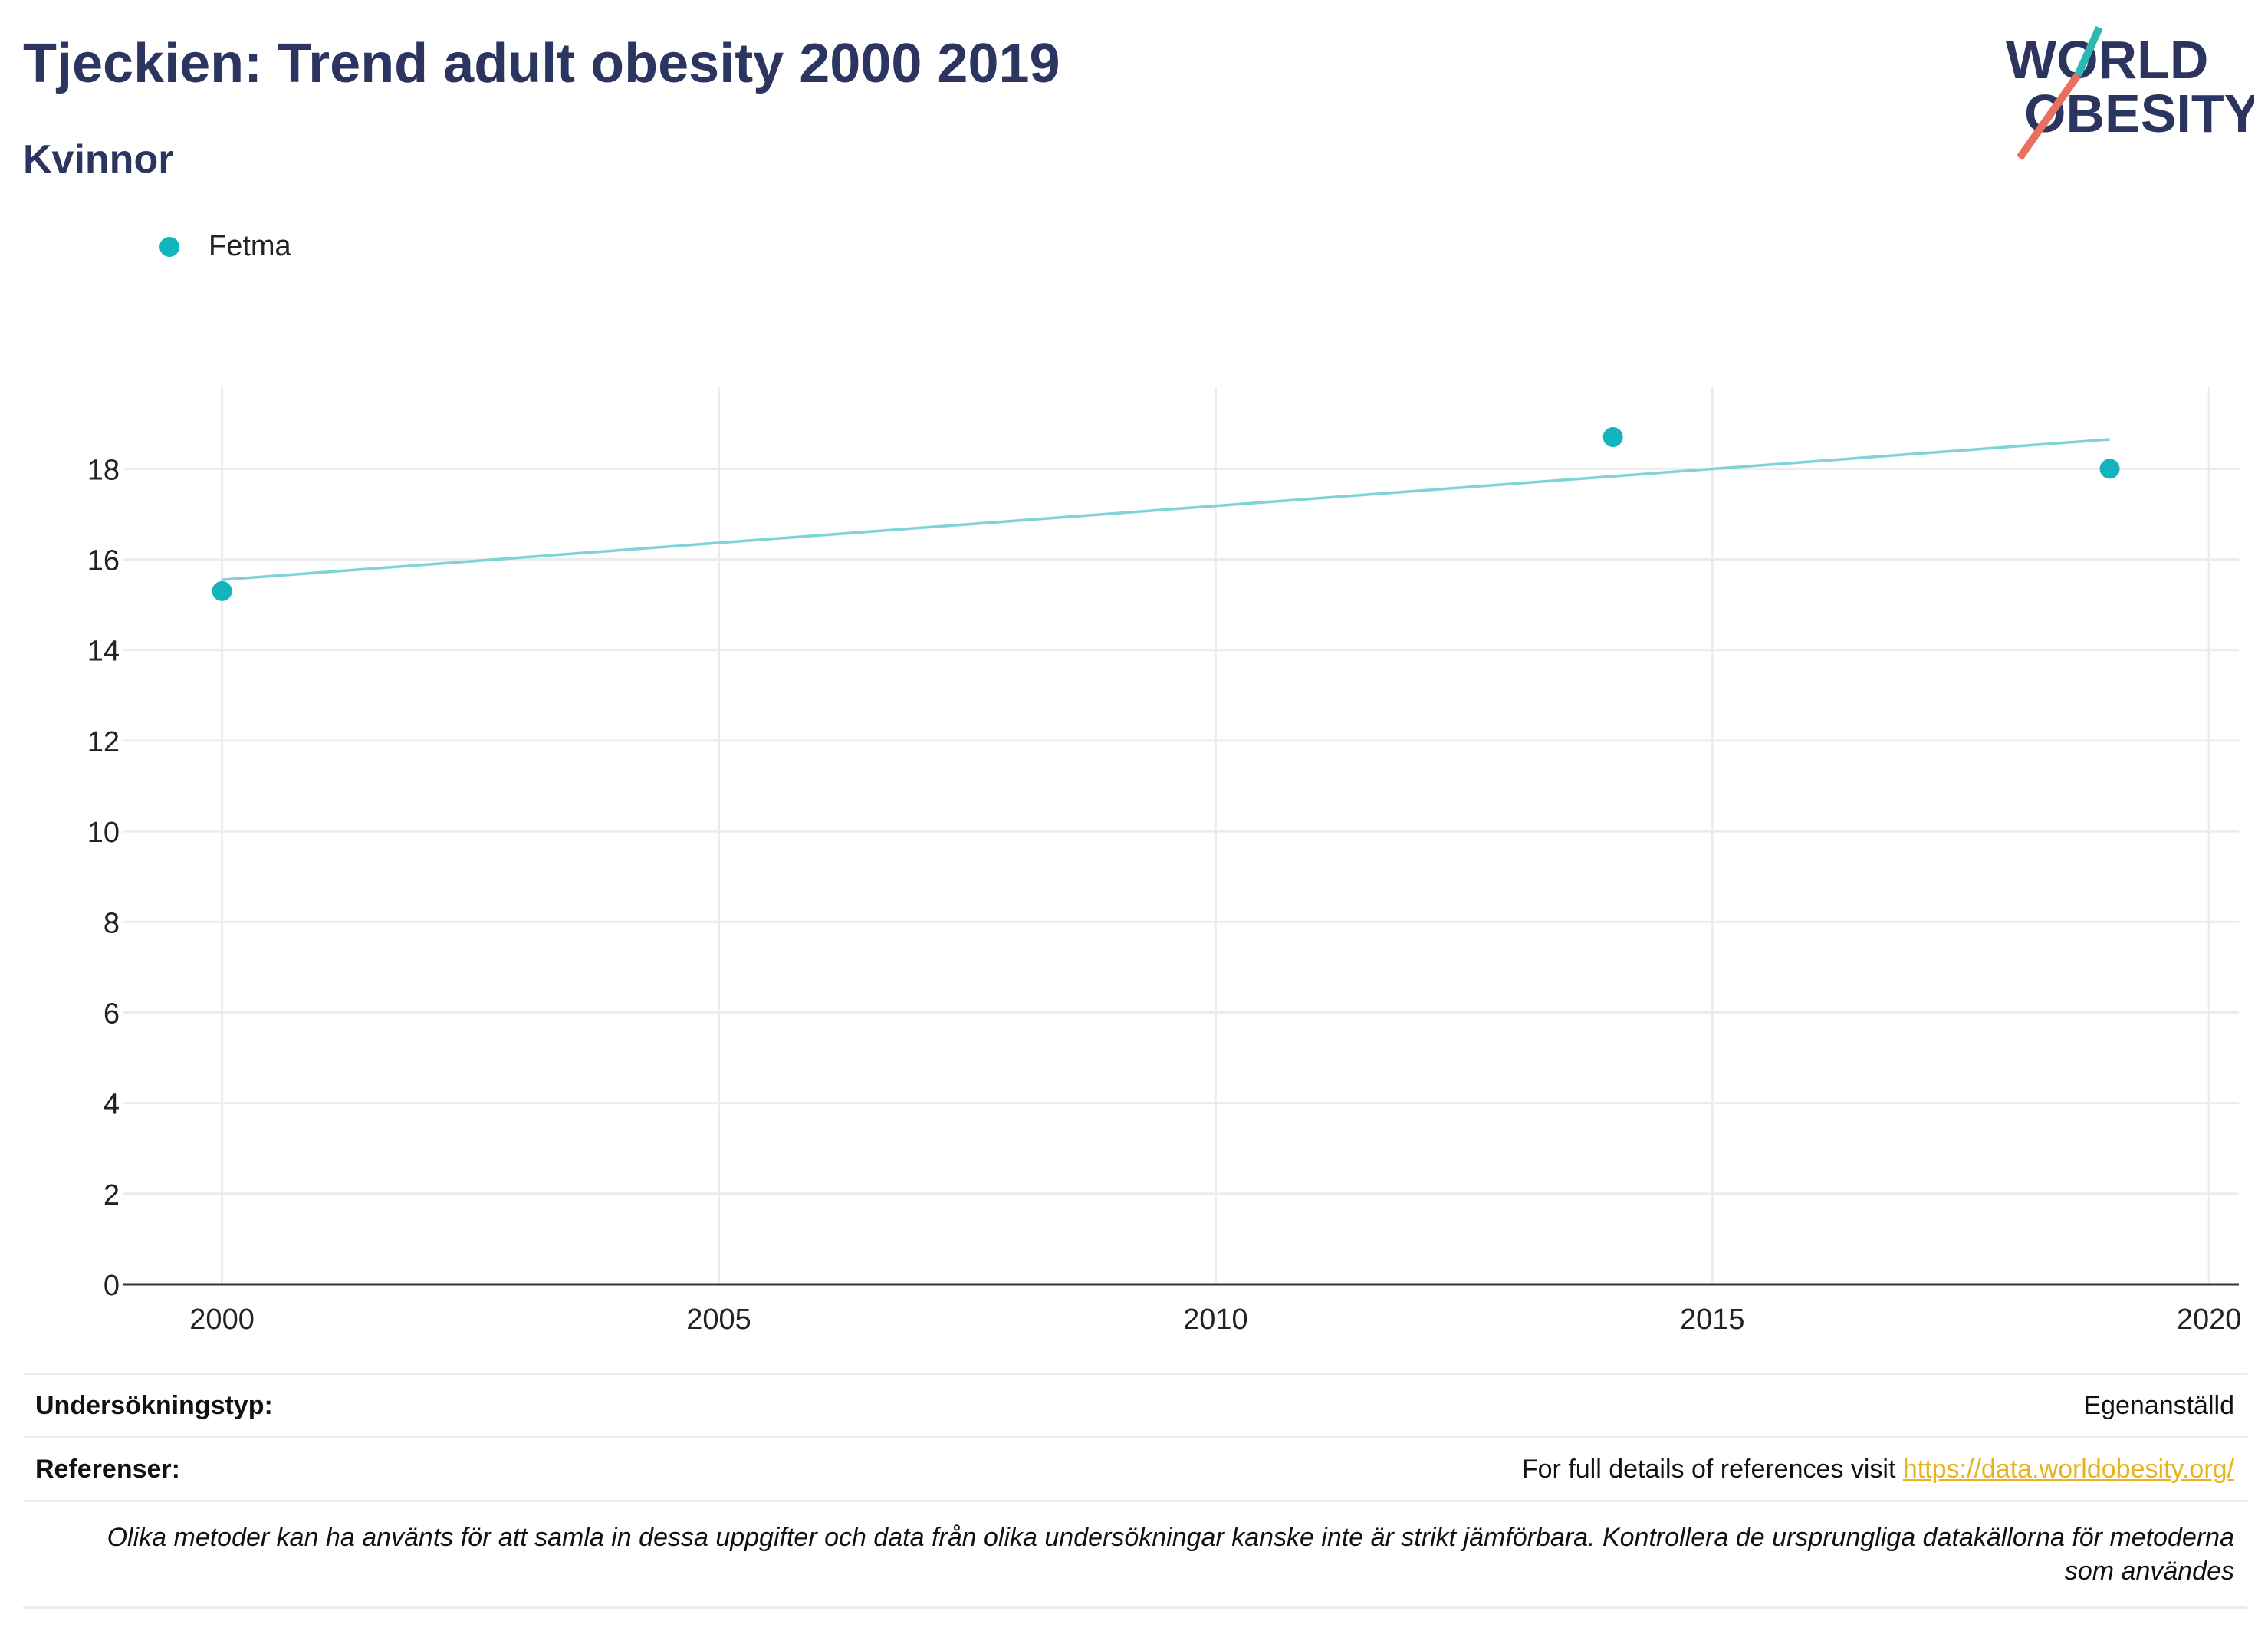 The image size is (2268, 1634). What do you see at coordinates (541, 64) in the screenshot?
I see `chart-title: Tjeckien: Trend adult obesity 2000 2019` at bounding box center [541, 64].